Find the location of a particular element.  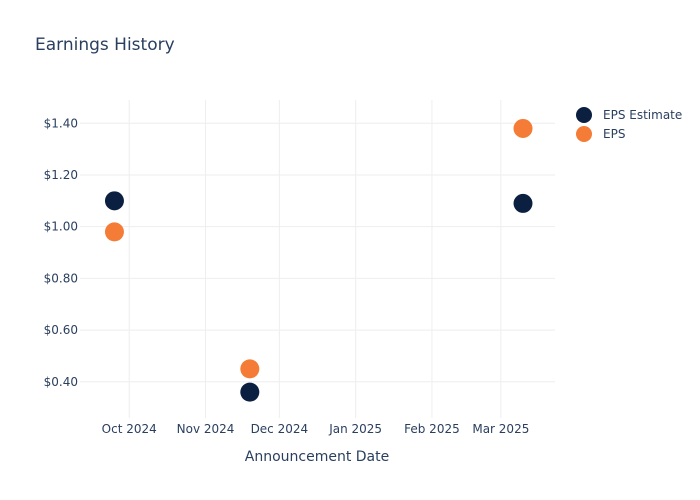

y-tick-label: $0.60 is located at coordinates (61, 330).